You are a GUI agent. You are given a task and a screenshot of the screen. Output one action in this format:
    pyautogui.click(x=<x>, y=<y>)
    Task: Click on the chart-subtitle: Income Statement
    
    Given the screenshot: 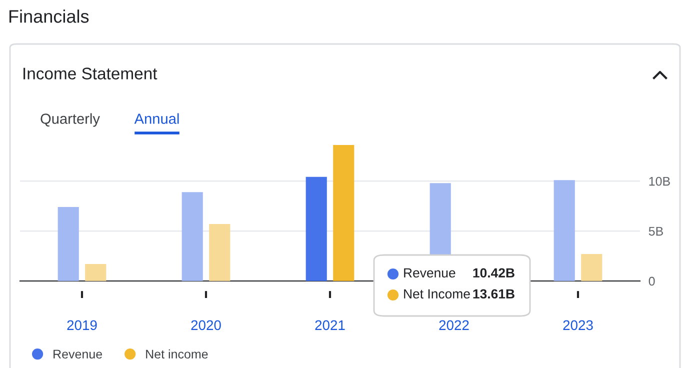 What is the action you would take?
    pyautogui.click(x=91, y=74)
    